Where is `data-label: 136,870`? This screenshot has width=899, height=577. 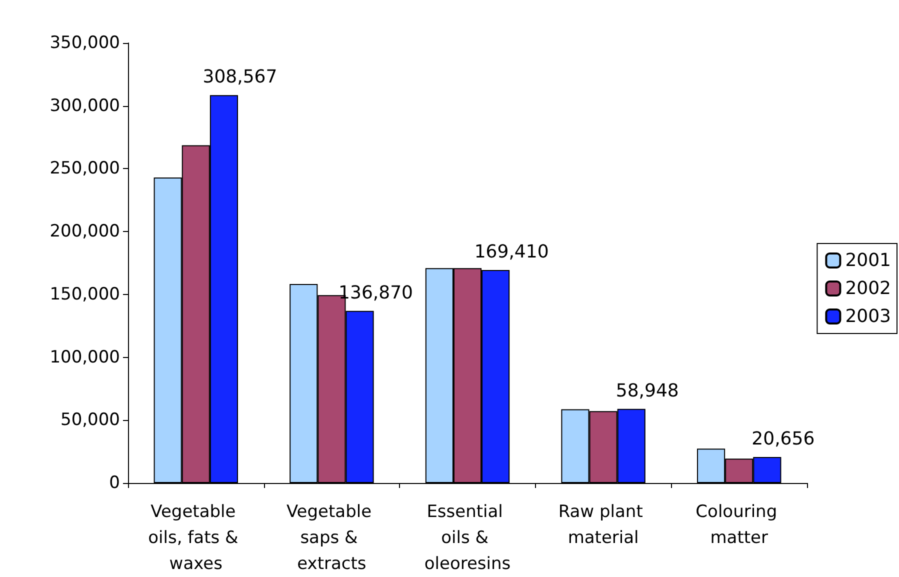
data-label: 136,870 is located at coordinates (375, 293).